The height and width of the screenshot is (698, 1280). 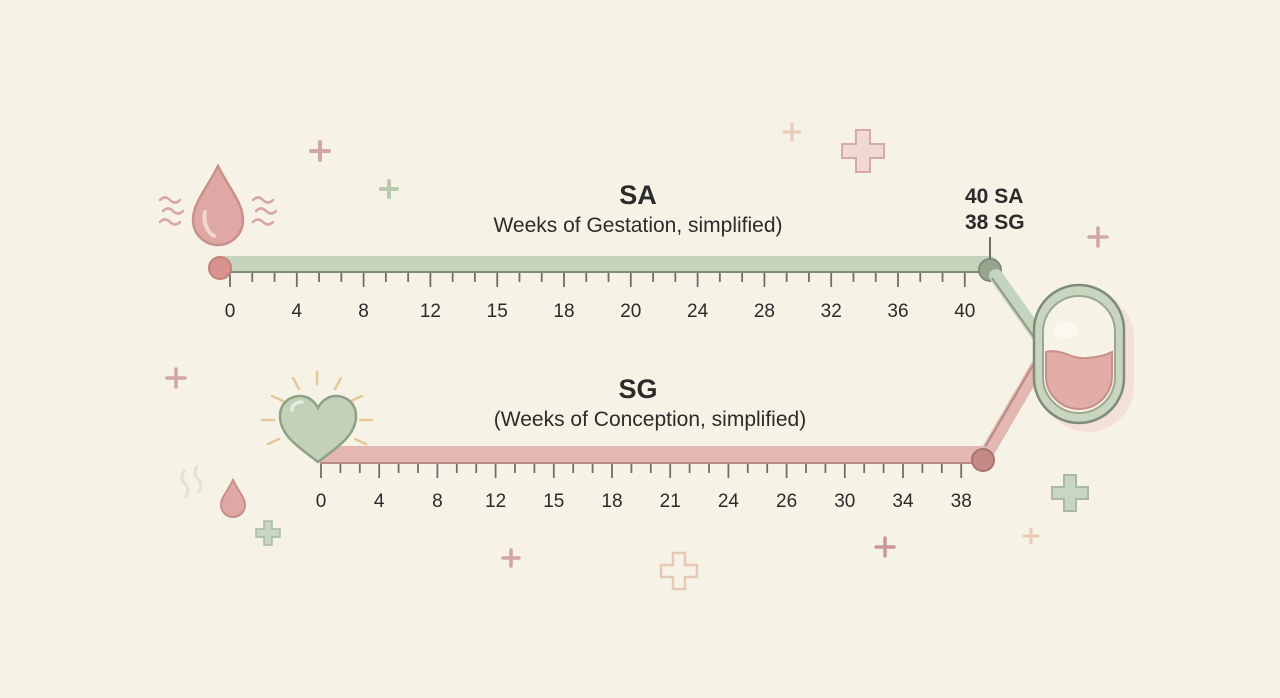 What do you see at coordinates (786, 501) in the screenshot?
I see `tick-label: 26` at bounding box center [786, 501].